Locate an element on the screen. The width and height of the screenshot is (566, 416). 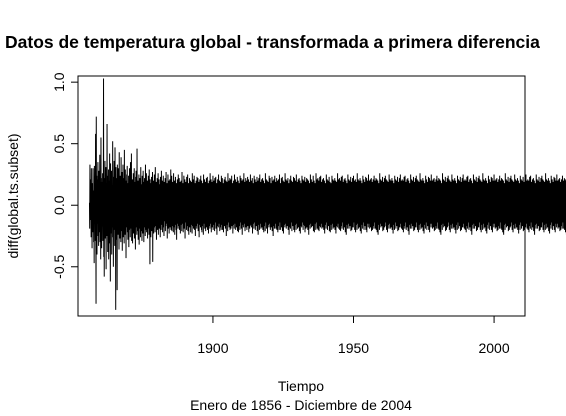
x-axis-sublabel: Enero de 1856 - Diciembre de 2004 is located at coordinates (301, 405).